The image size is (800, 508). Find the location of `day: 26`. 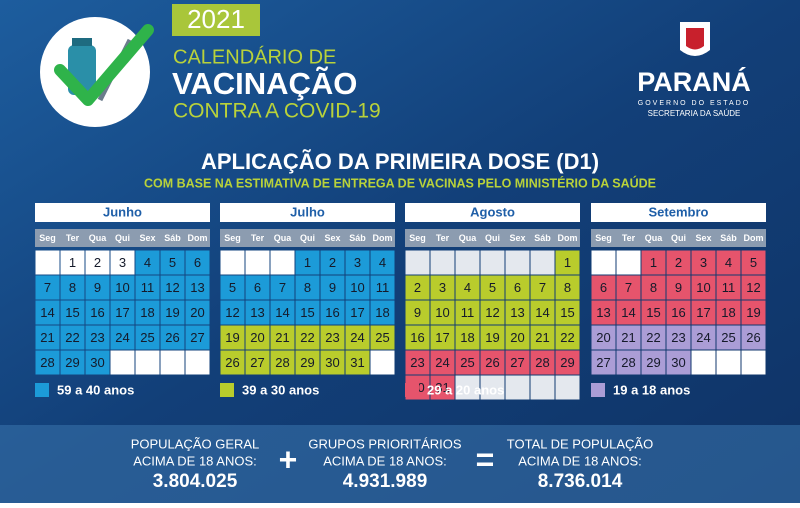

day: 26 is located at coordinates (753, 337).